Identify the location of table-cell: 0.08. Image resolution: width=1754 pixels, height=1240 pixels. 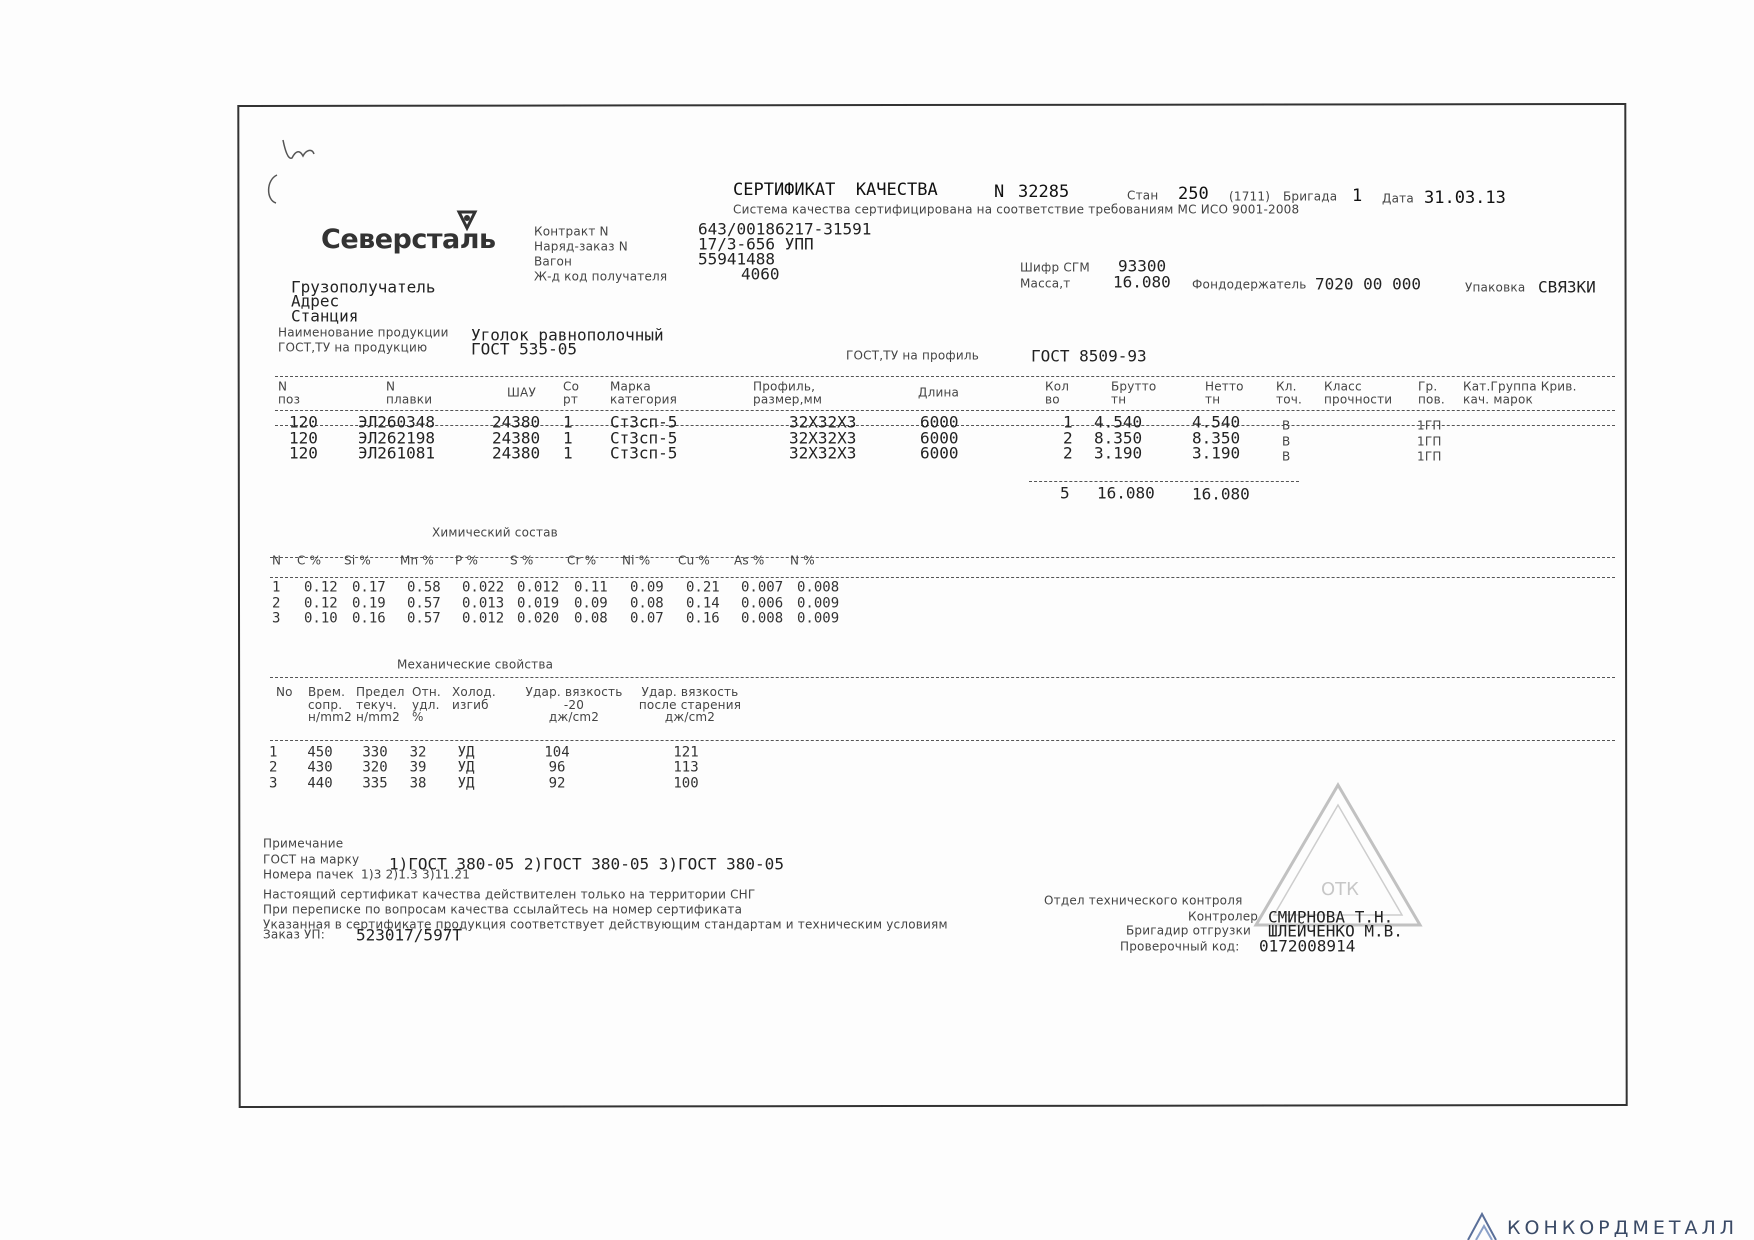
(591, 618).